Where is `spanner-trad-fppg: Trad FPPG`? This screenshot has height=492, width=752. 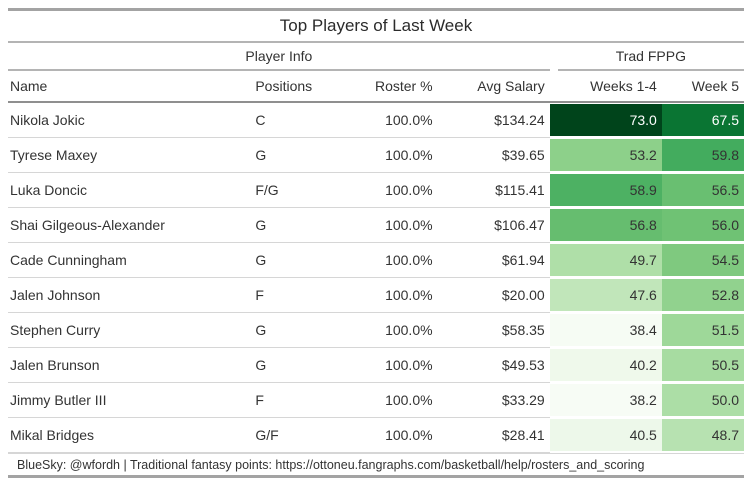
spanner-trad-fppg: Trad FPPG is located at coordinates (647, 57).